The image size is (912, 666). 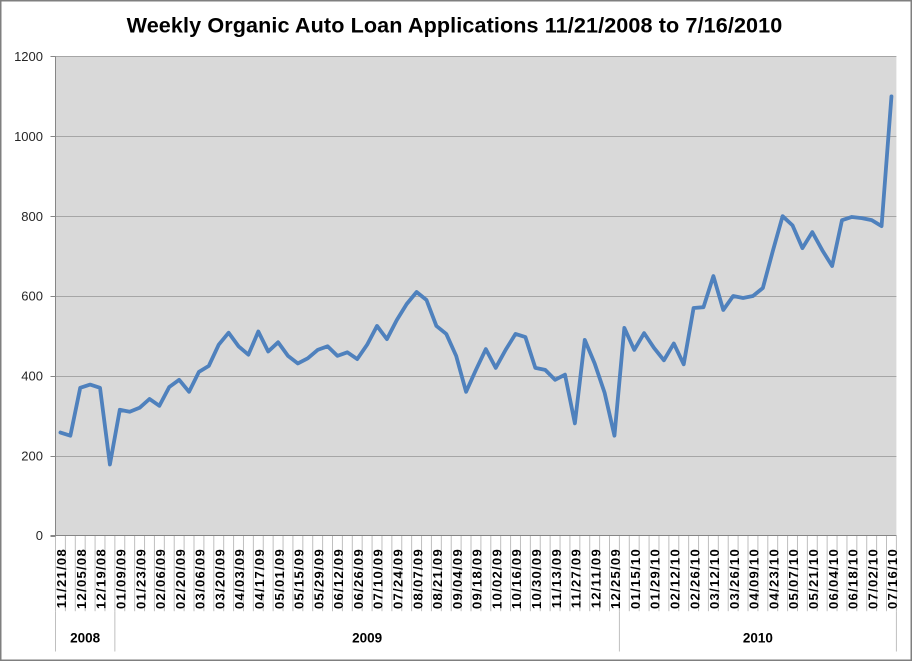 What do you see at coordinates (595, 578) in the screenshot?
I see `svg-text: 12/11/09` at bounding box center [595, 578].